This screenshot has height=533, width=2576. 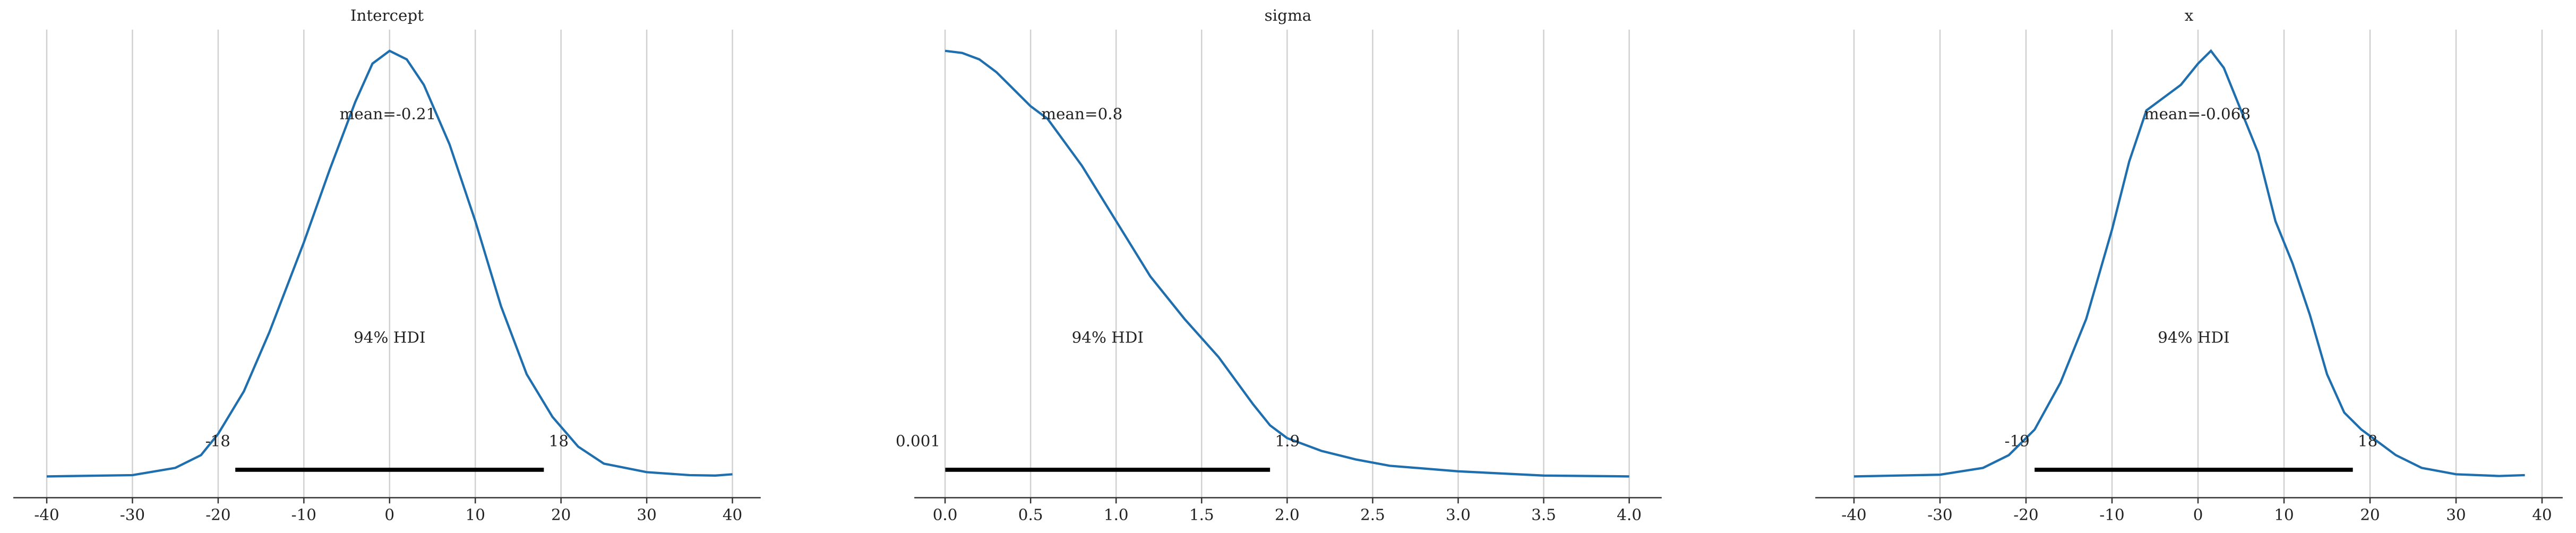 What do you see at coordinates (1288, 15) in the screenshot?
I see `panel-title: sigma` at bounding box center [1288, 15].